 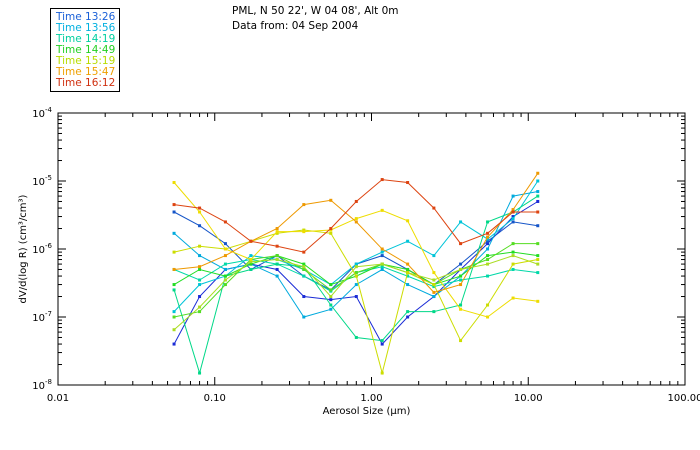 I want to click on y-tick-label: 10⁻⁶, so click(x=42, y=249).